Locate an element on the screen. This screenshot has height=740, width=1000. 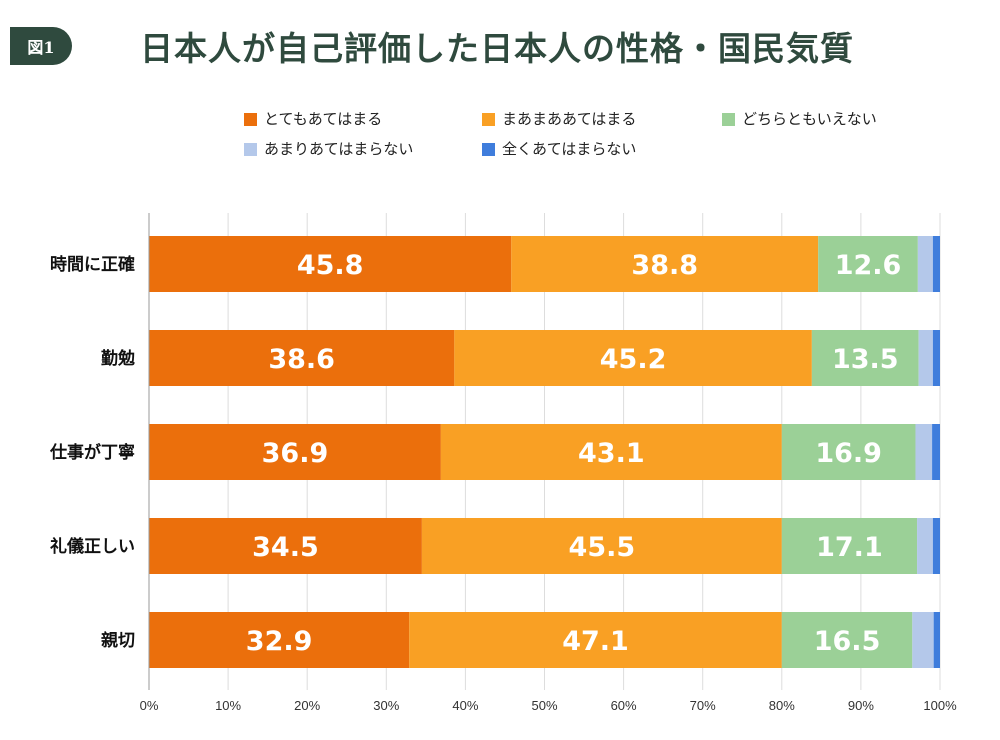
category-label: 礼儀正しい is located at coordinates (92, 546).